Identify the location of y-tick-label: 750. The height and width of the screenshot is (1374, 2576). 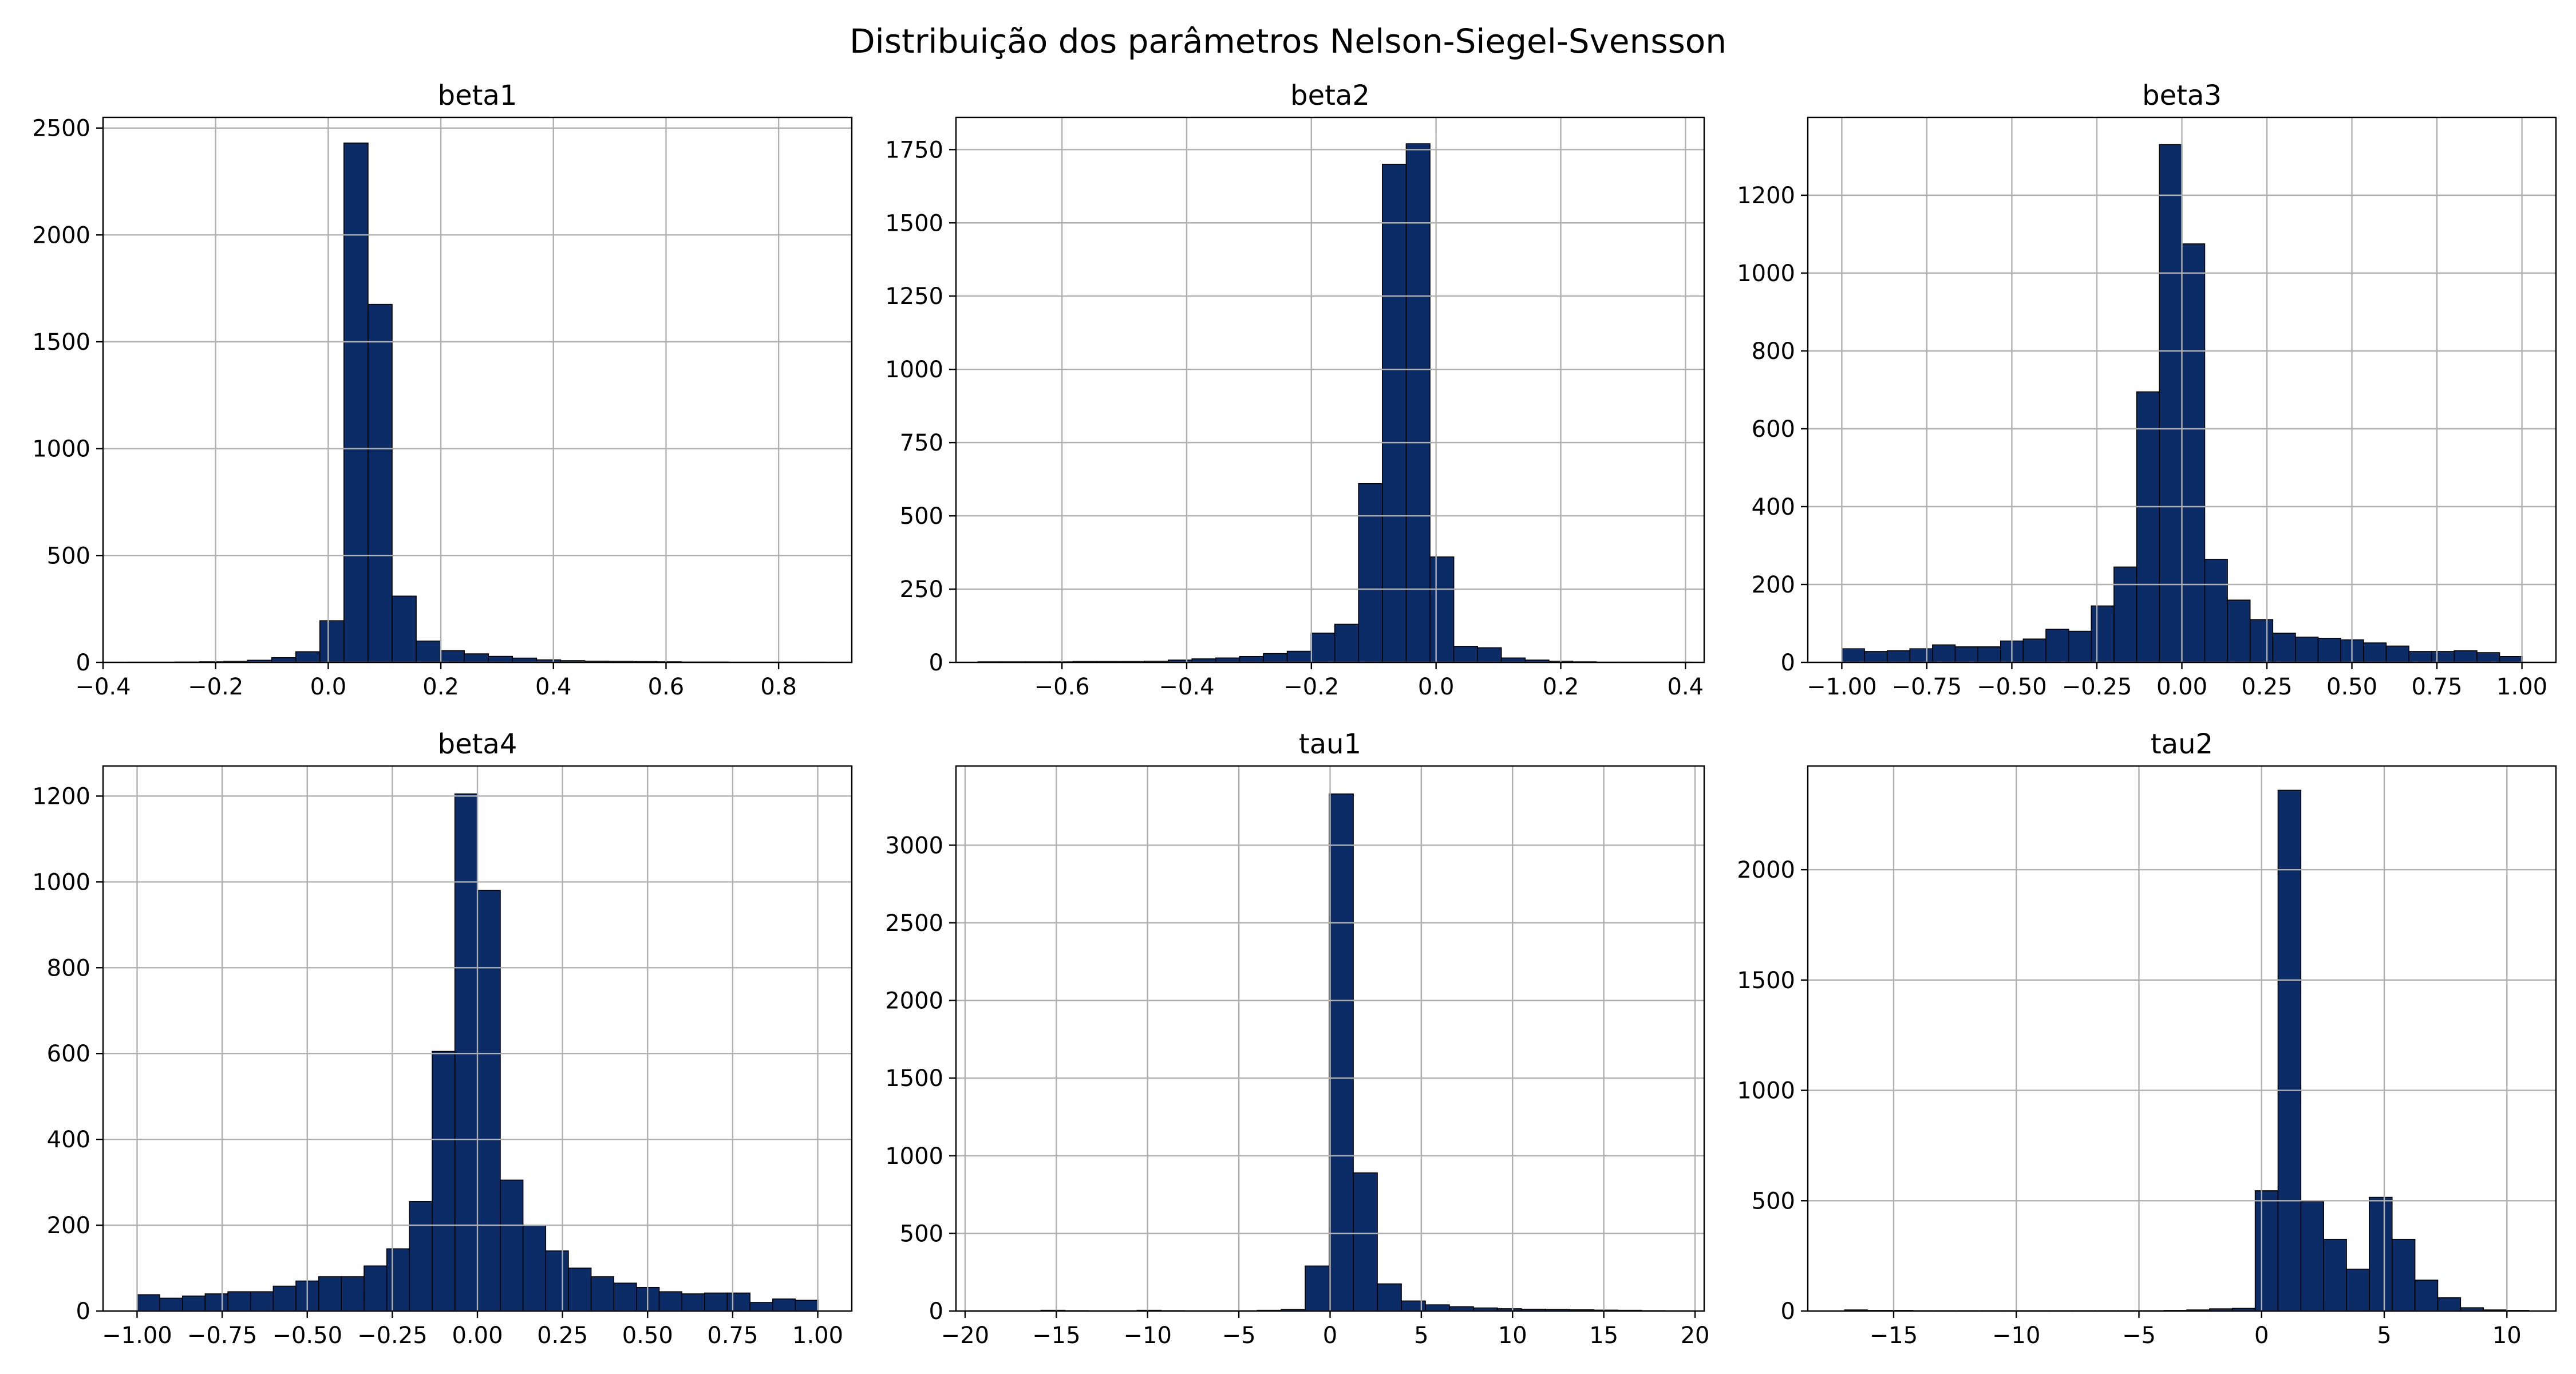
(921, 443).